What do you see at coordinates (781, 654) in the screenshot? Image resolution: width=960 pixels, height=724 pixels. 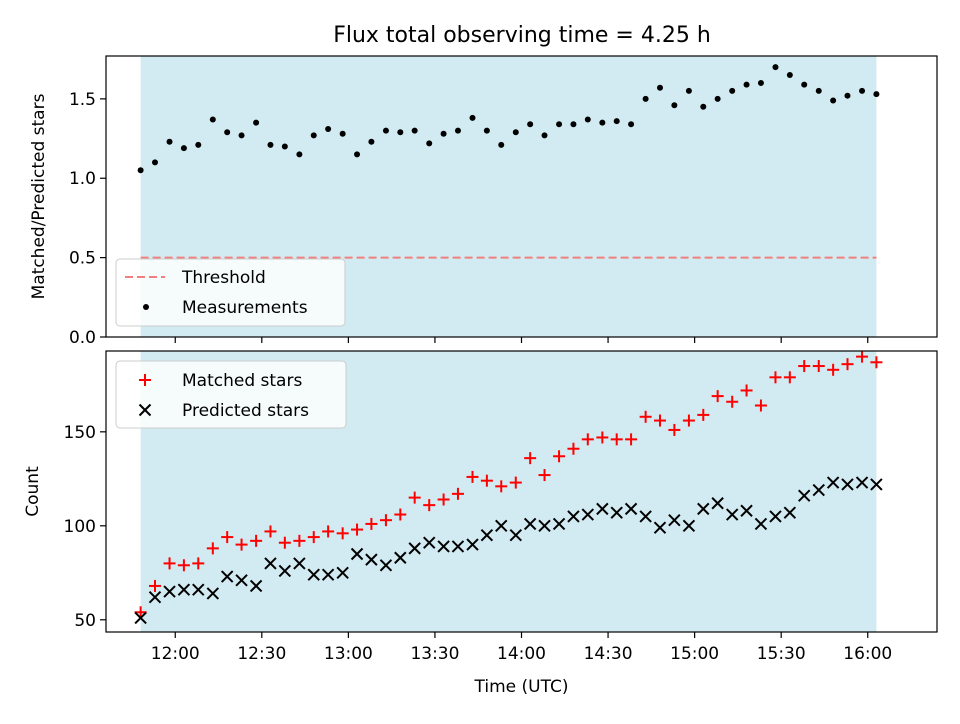 I see `x-tick-label: 15:30` at bounding box center [781, 654].